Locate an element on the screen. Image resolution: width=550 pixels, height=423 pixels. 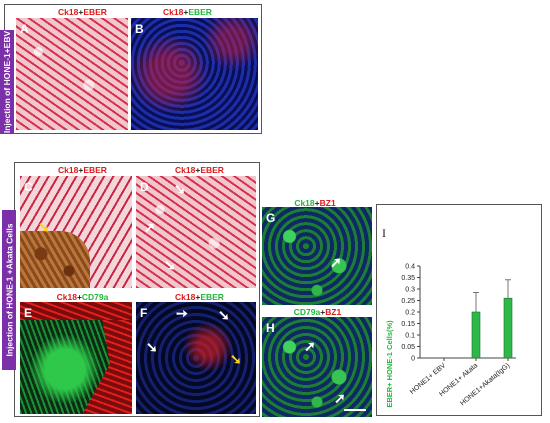
y-axis-title: EBER+ HONE-1 Cells(%) is located at coordinates (389, 364).